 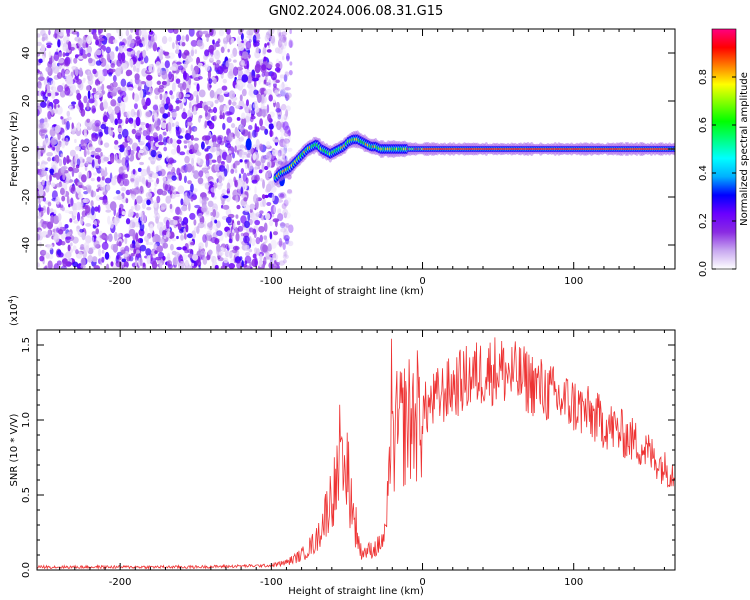 I want to click on spectrogram-ytick-label: -20, so click(x=26, y=197).